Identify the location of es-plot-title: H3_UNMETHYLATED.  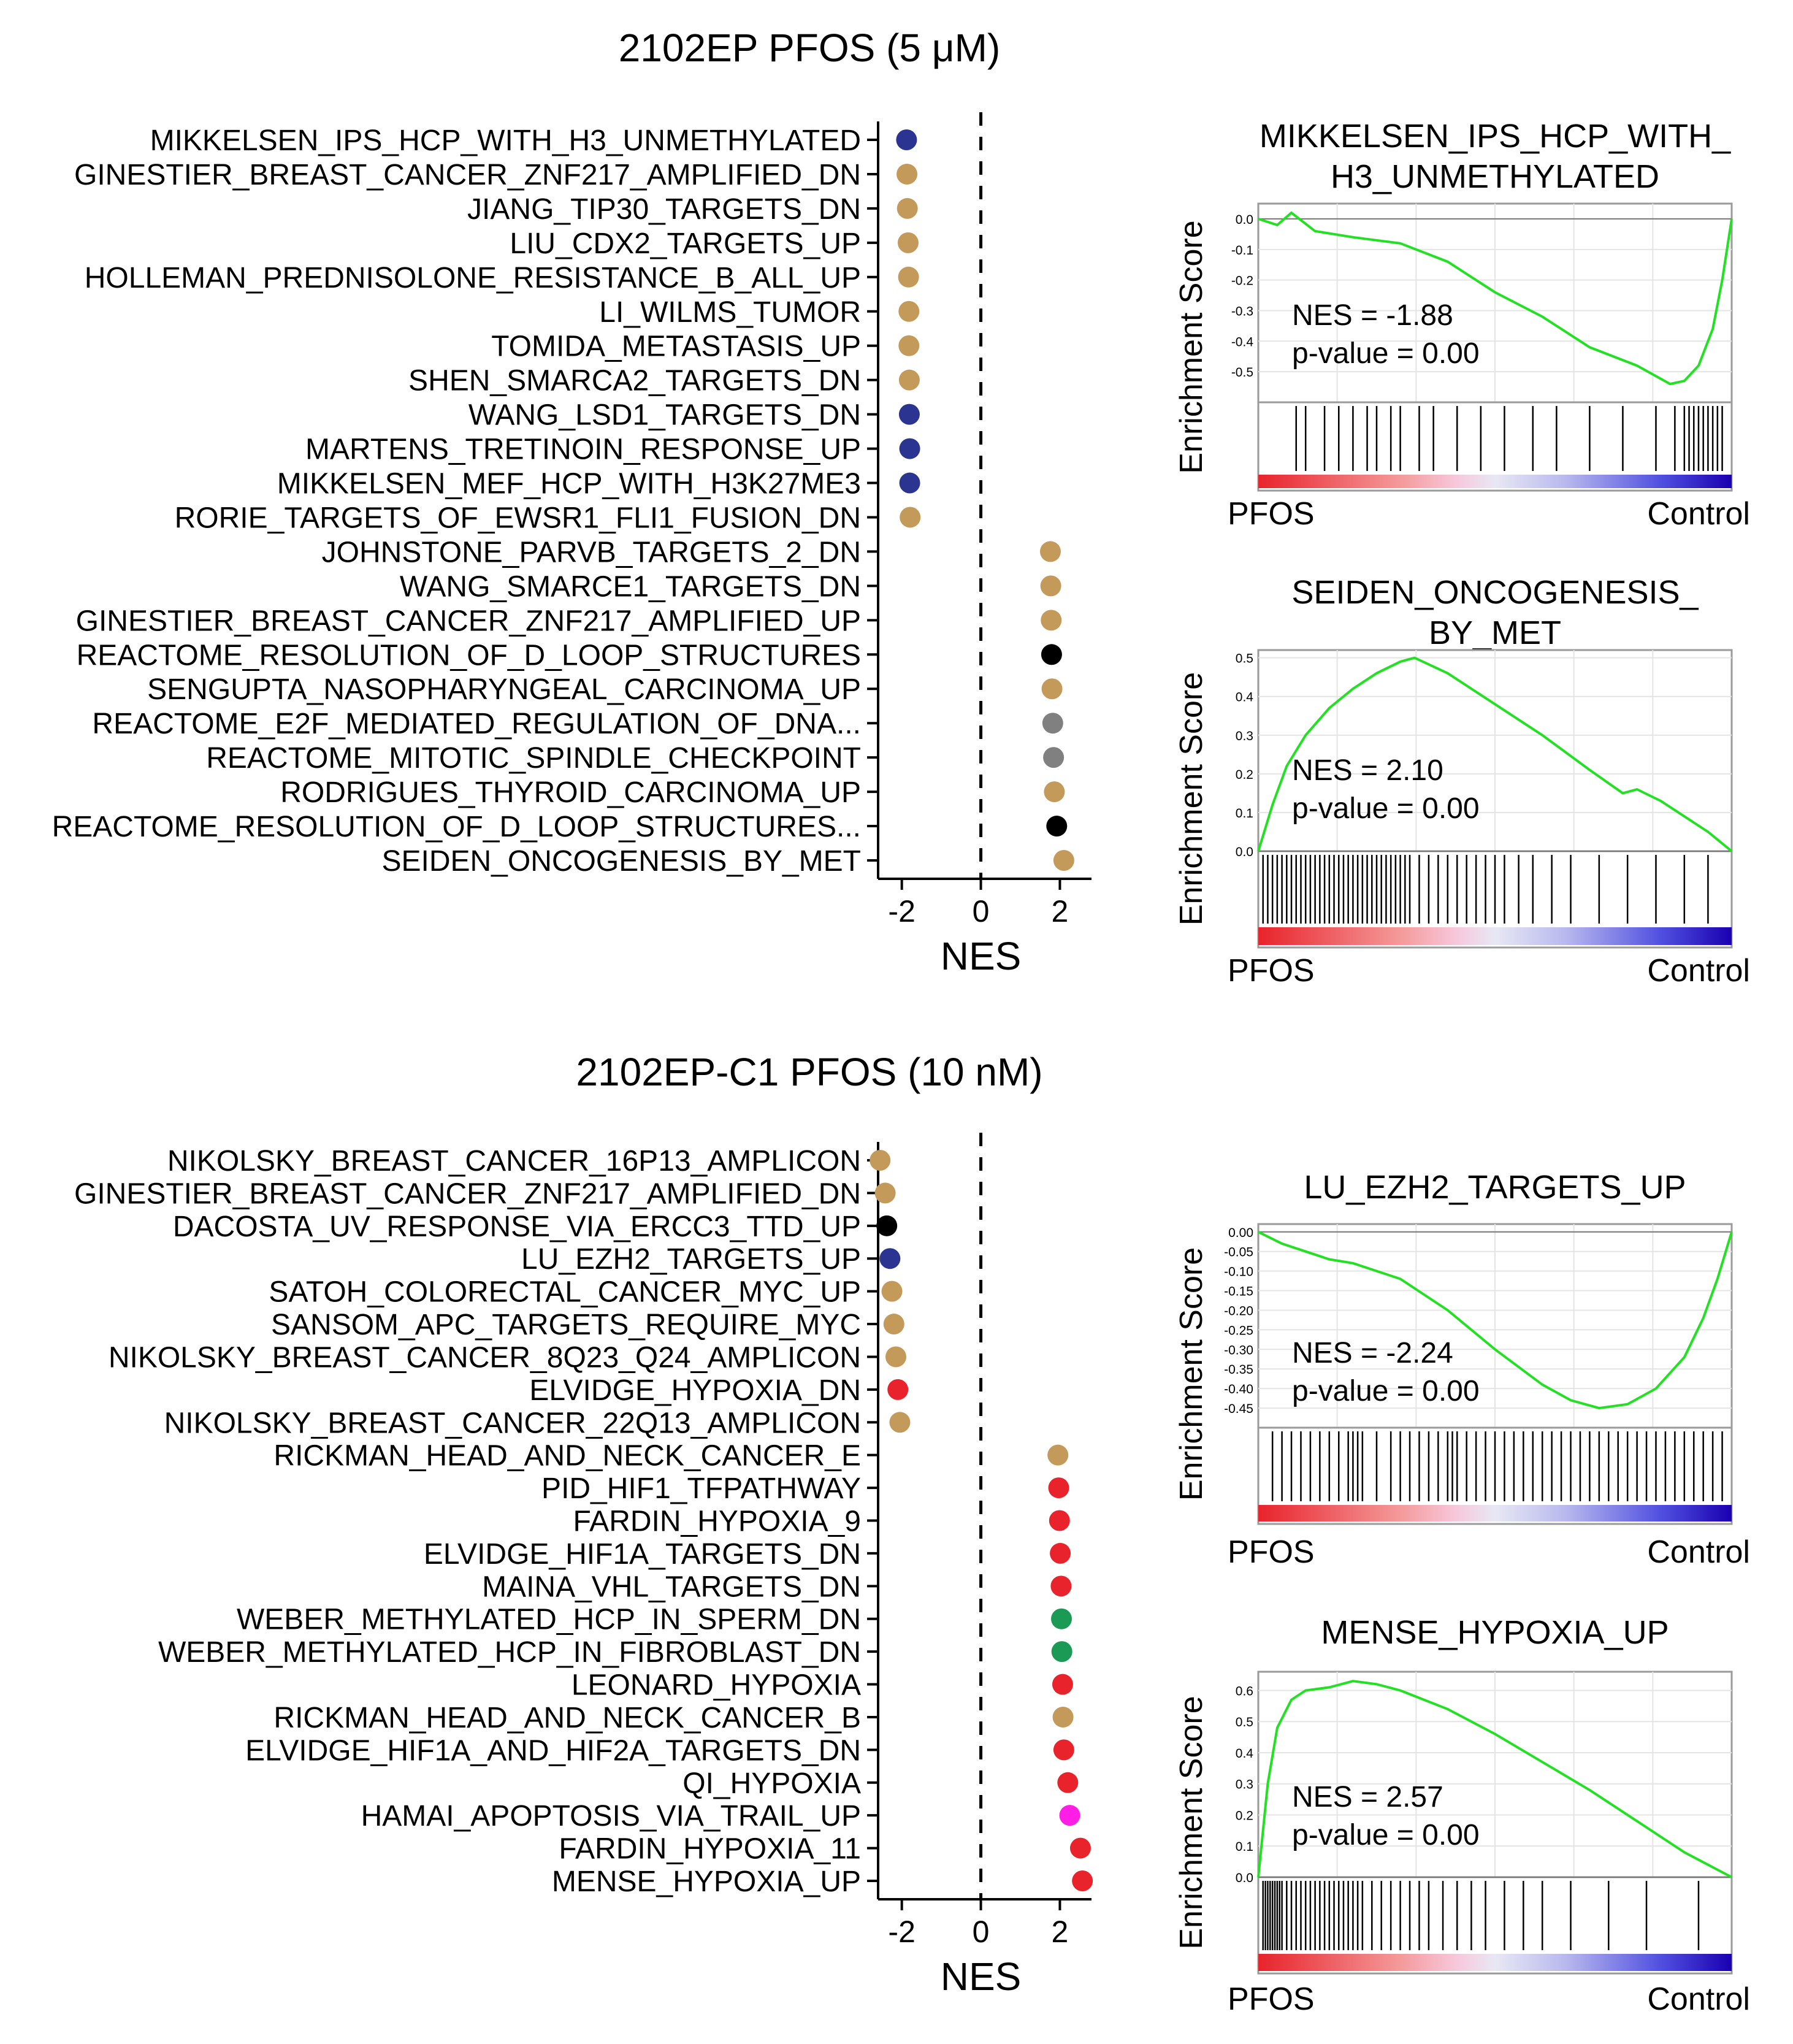
(1495, 176).